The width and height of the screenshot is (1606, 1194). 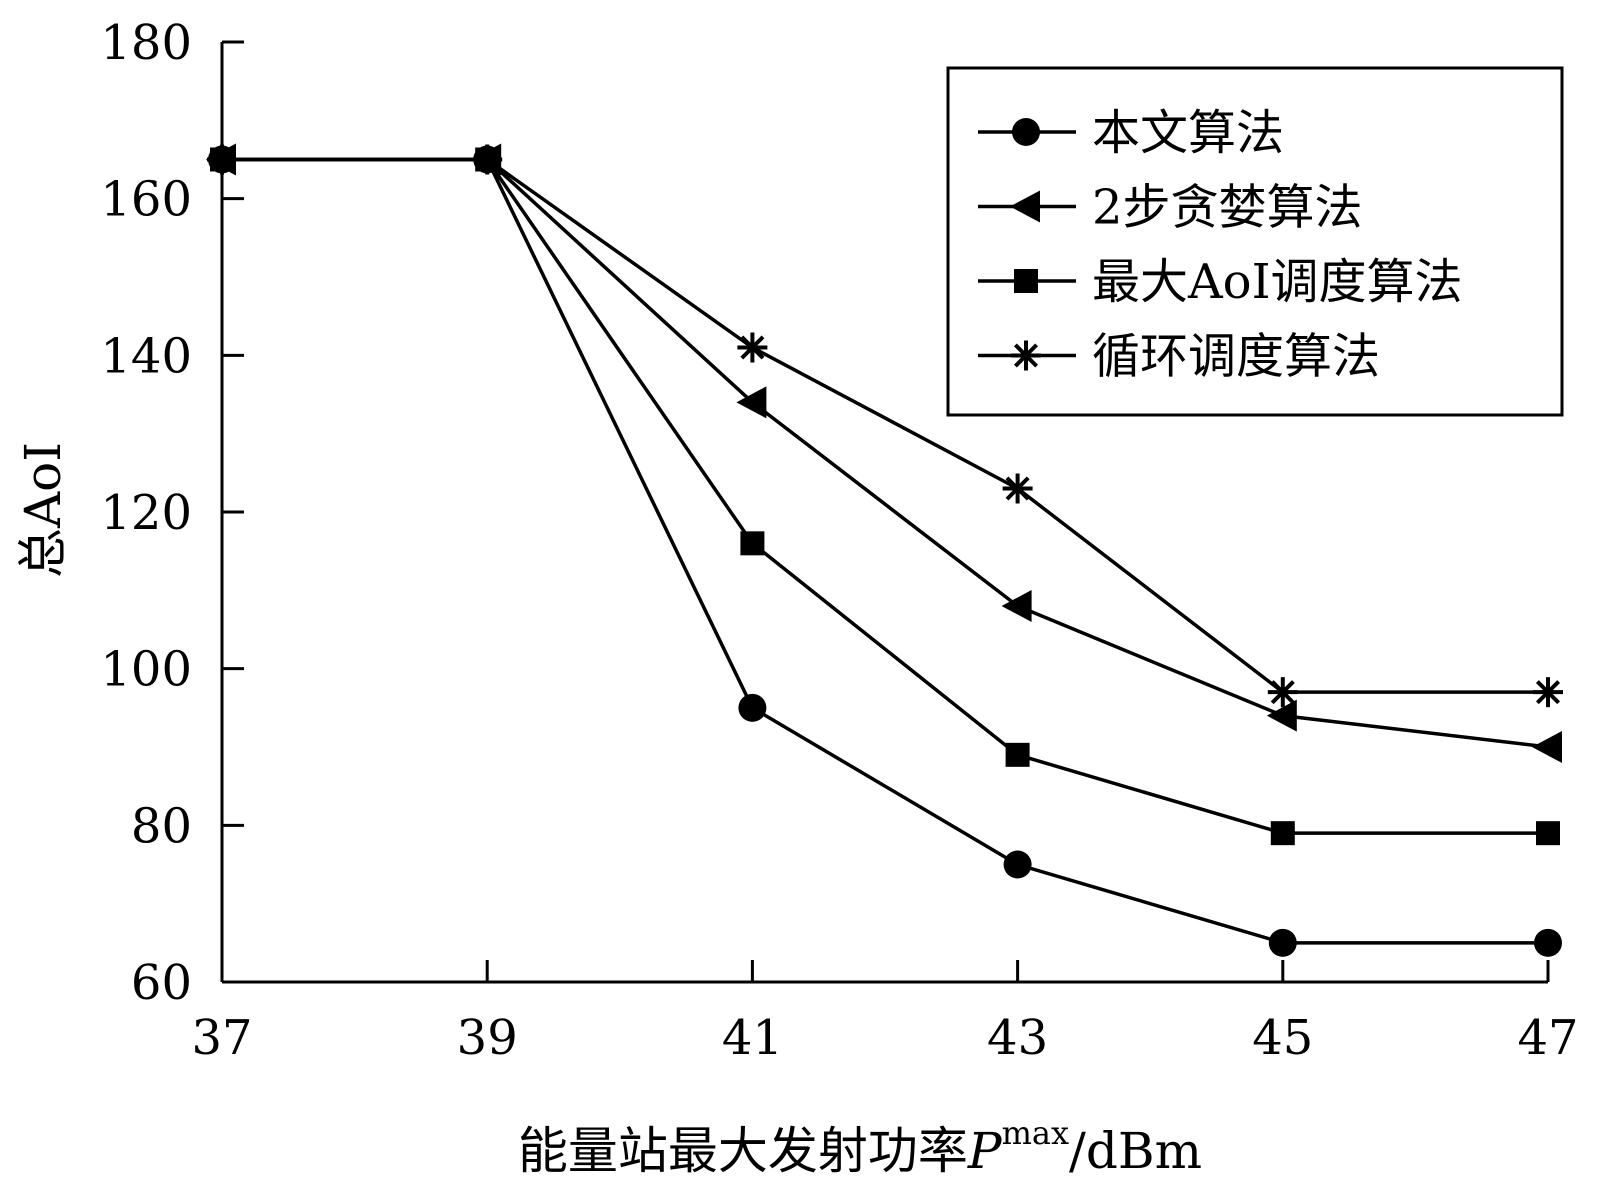 I want to click on y-tick-label: 140, so click(x=146, y=356).